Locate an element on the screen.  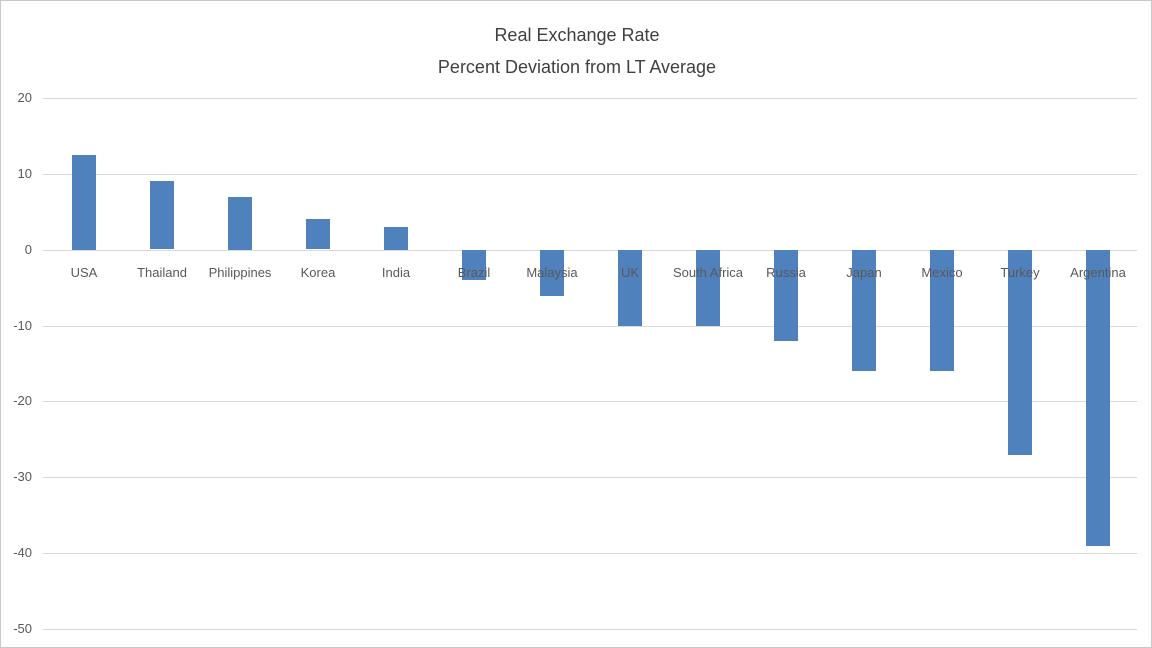
category-label: Brazil is located at coordinates (474, 272).